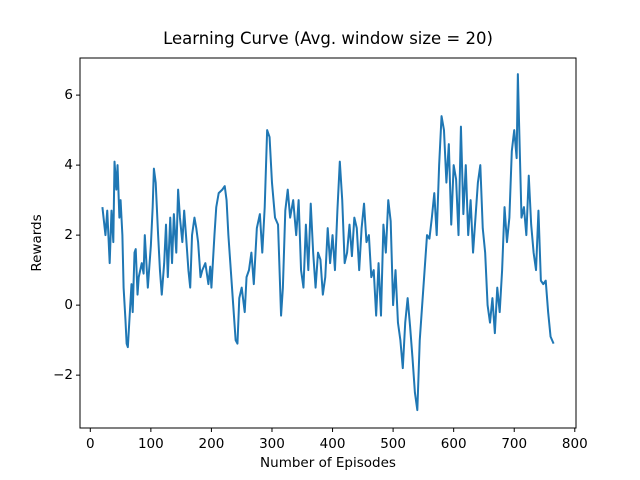 Image resolution: width=640 pixels, height=480 pixels. I want to click on chart-title: Learning Curve (Avg. window size = 20), so click(328, 38).